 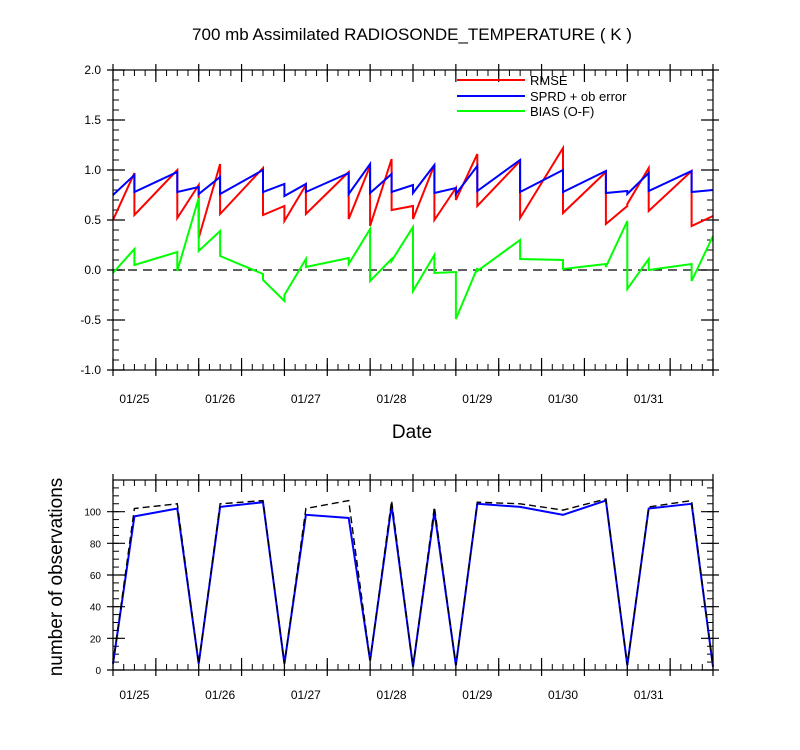 I want to click on top-y-tick-label: -0.5, so click(x=90, y=320).